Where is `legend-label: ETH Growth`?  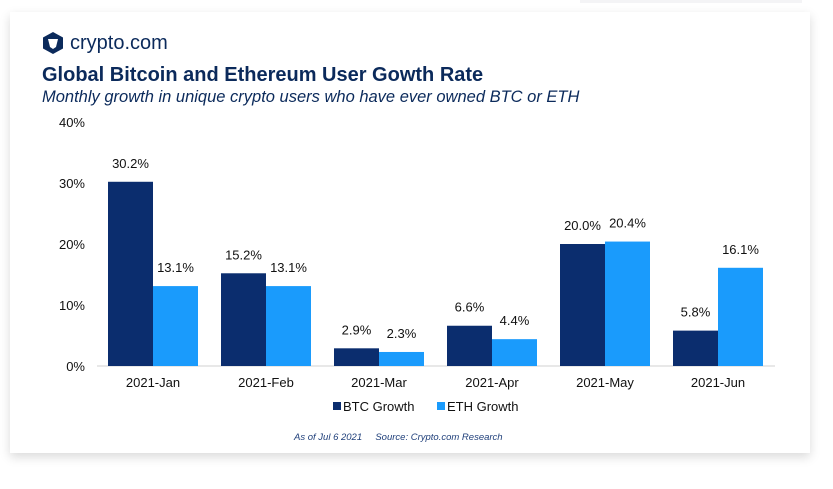 legend-label: ETH Growth is located at coordinates (483, 406).